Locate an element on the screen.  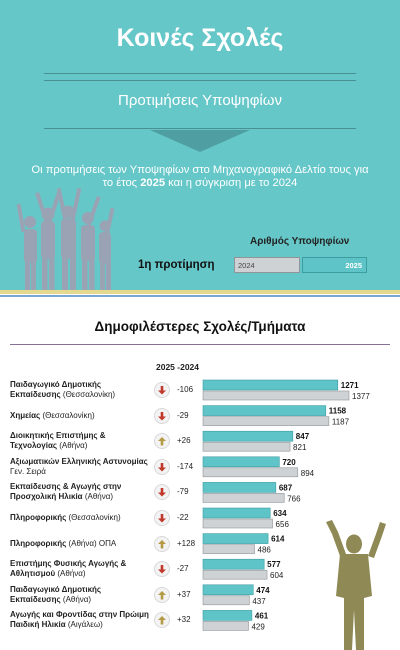
value-2024-label: 604 is located at coordinates (277, 575).